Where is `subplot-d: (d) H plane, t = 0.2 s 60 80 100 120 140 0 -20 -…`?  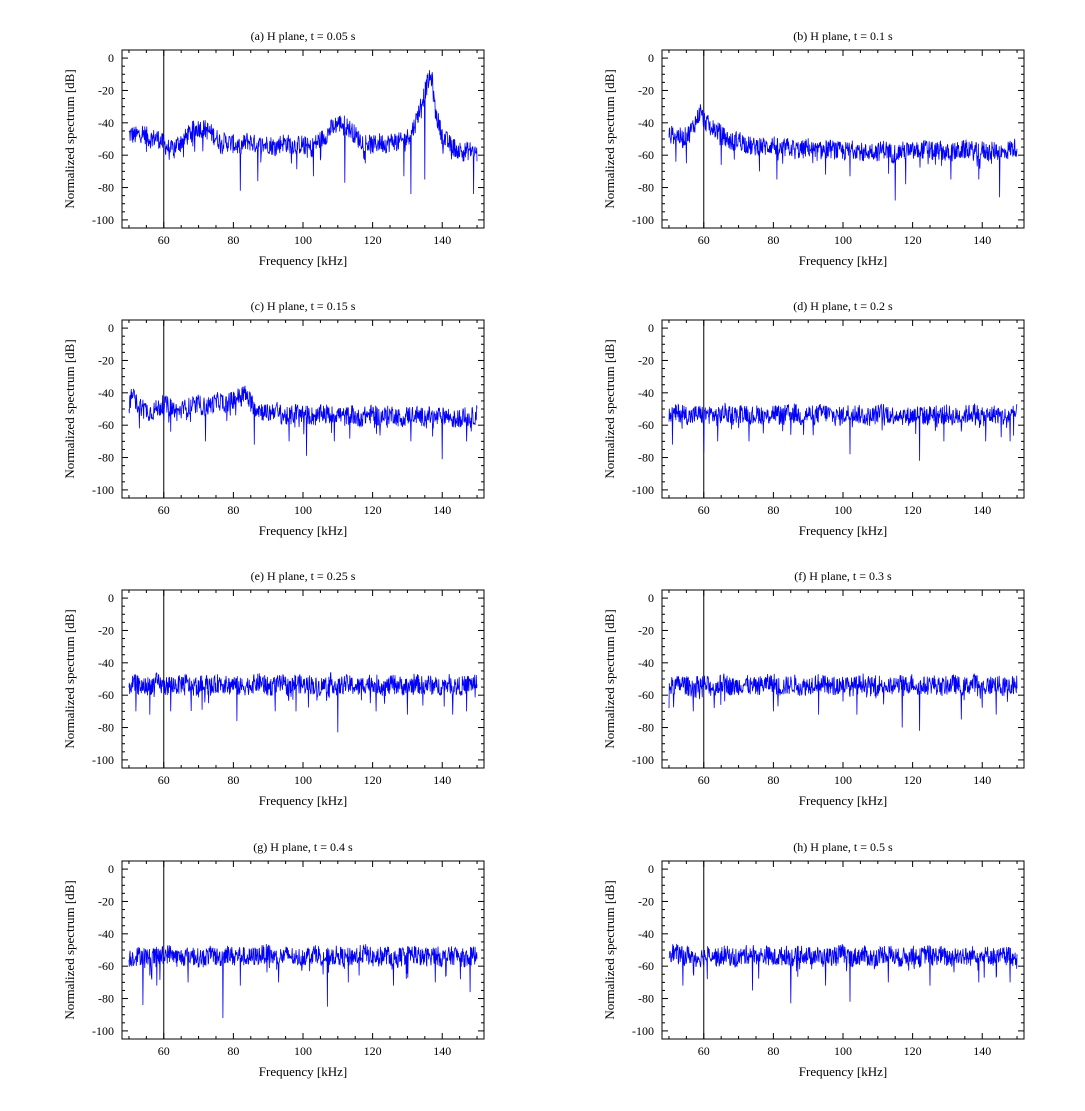
subplot-d: (d) H plane, t = 0.2 s 60 80 100 120 140 0 -20 -… is located at coordinates (813, 418).